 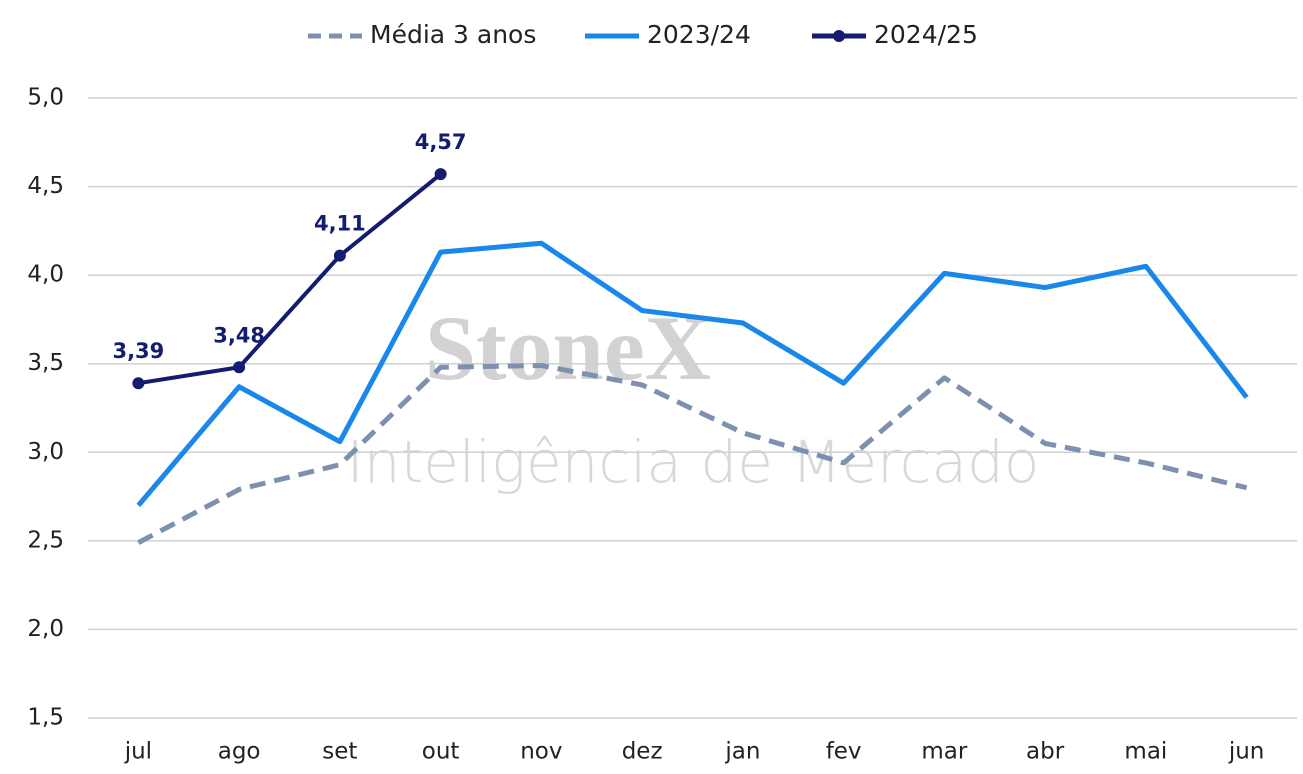 I want to click on series-line, so click(x=290, y=279).